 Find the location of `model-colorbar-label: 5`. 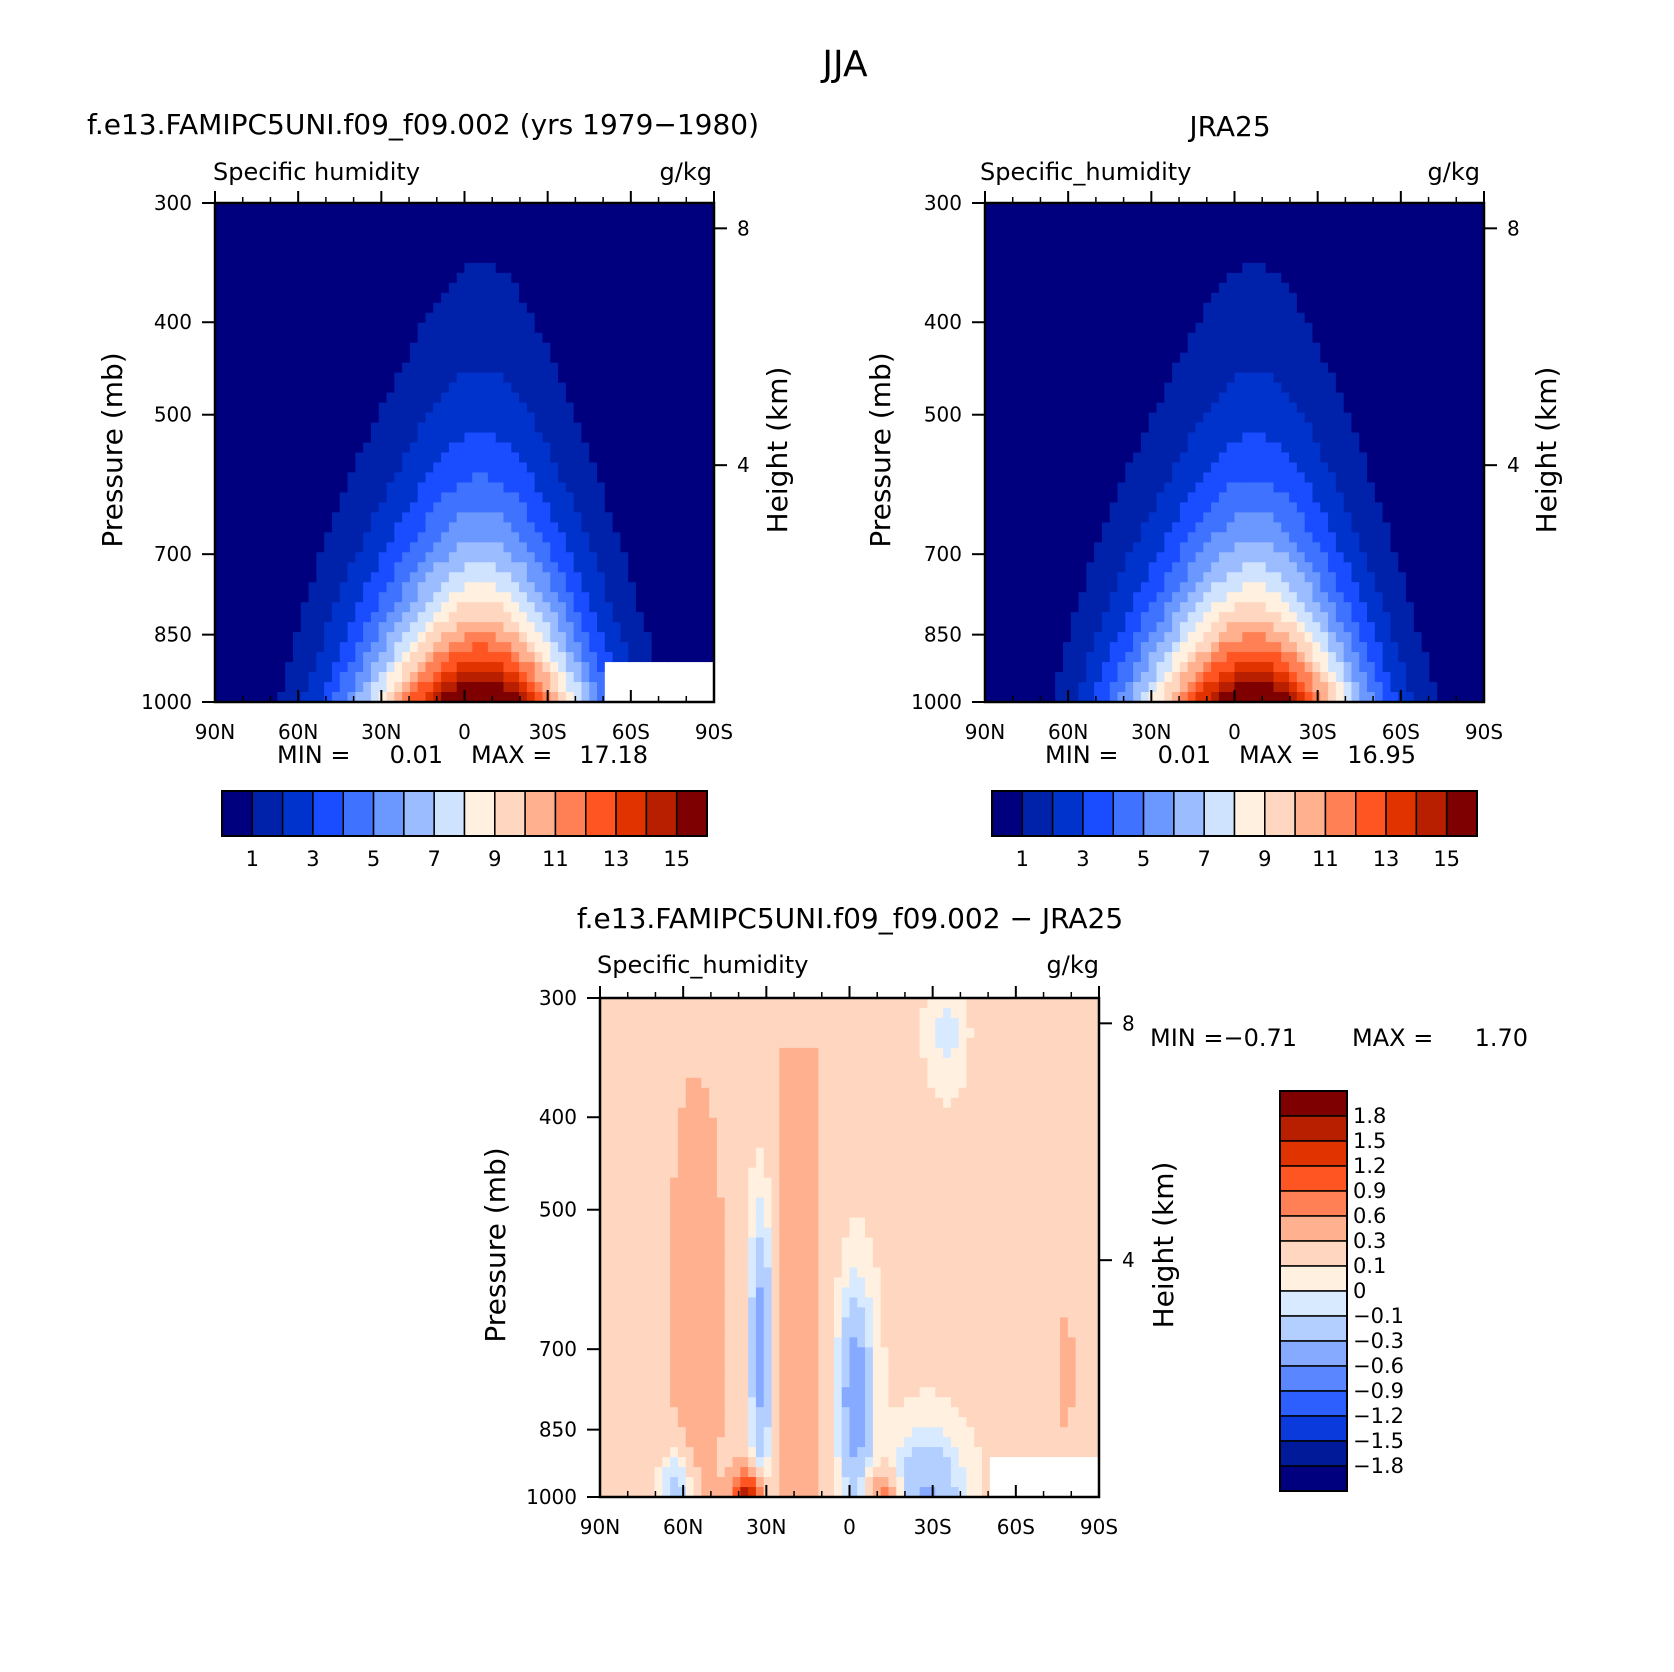

model-colorbar-label: 5 is located at coordinates (373, 859).